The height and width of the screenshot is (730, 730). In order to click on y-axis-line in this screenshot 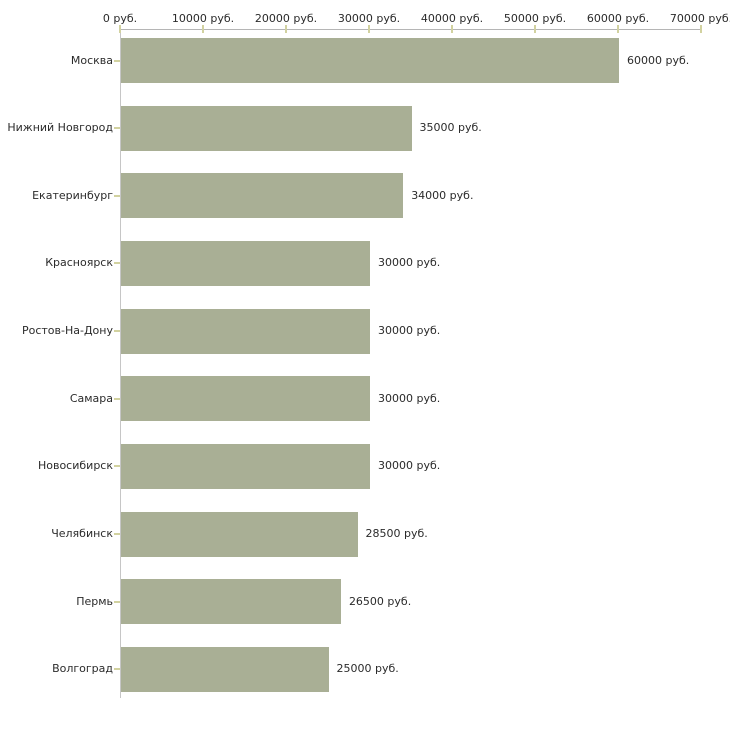, I will do `click(120, 363)`.